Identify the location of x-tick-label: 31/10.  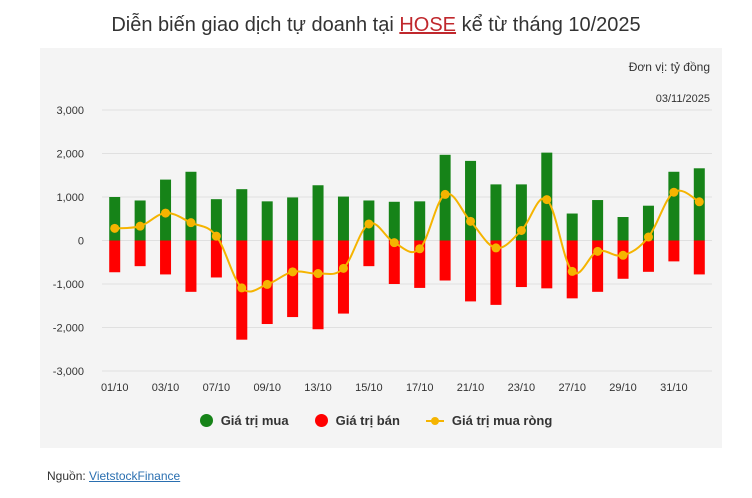
(674, 388).